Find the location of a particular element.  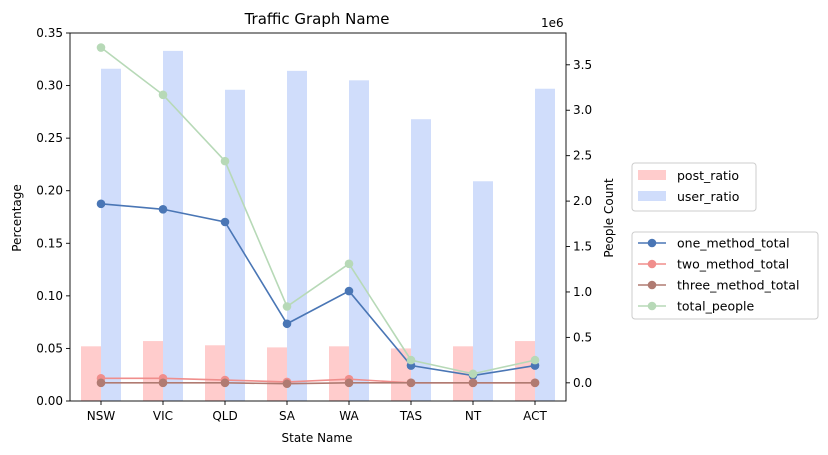

bar-user_ratio-wa is located at coordinates (359, 241).